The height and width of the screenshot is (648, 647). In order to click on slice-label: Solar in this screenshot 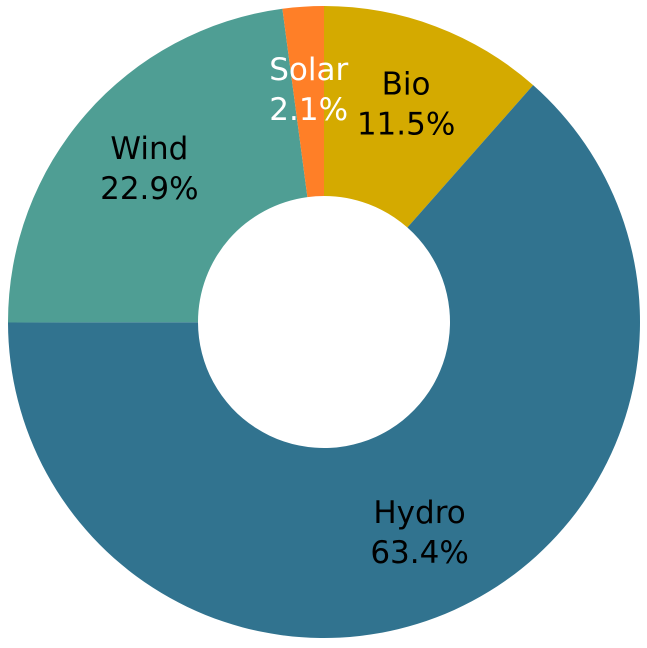, I will do `click(308, 70)`.